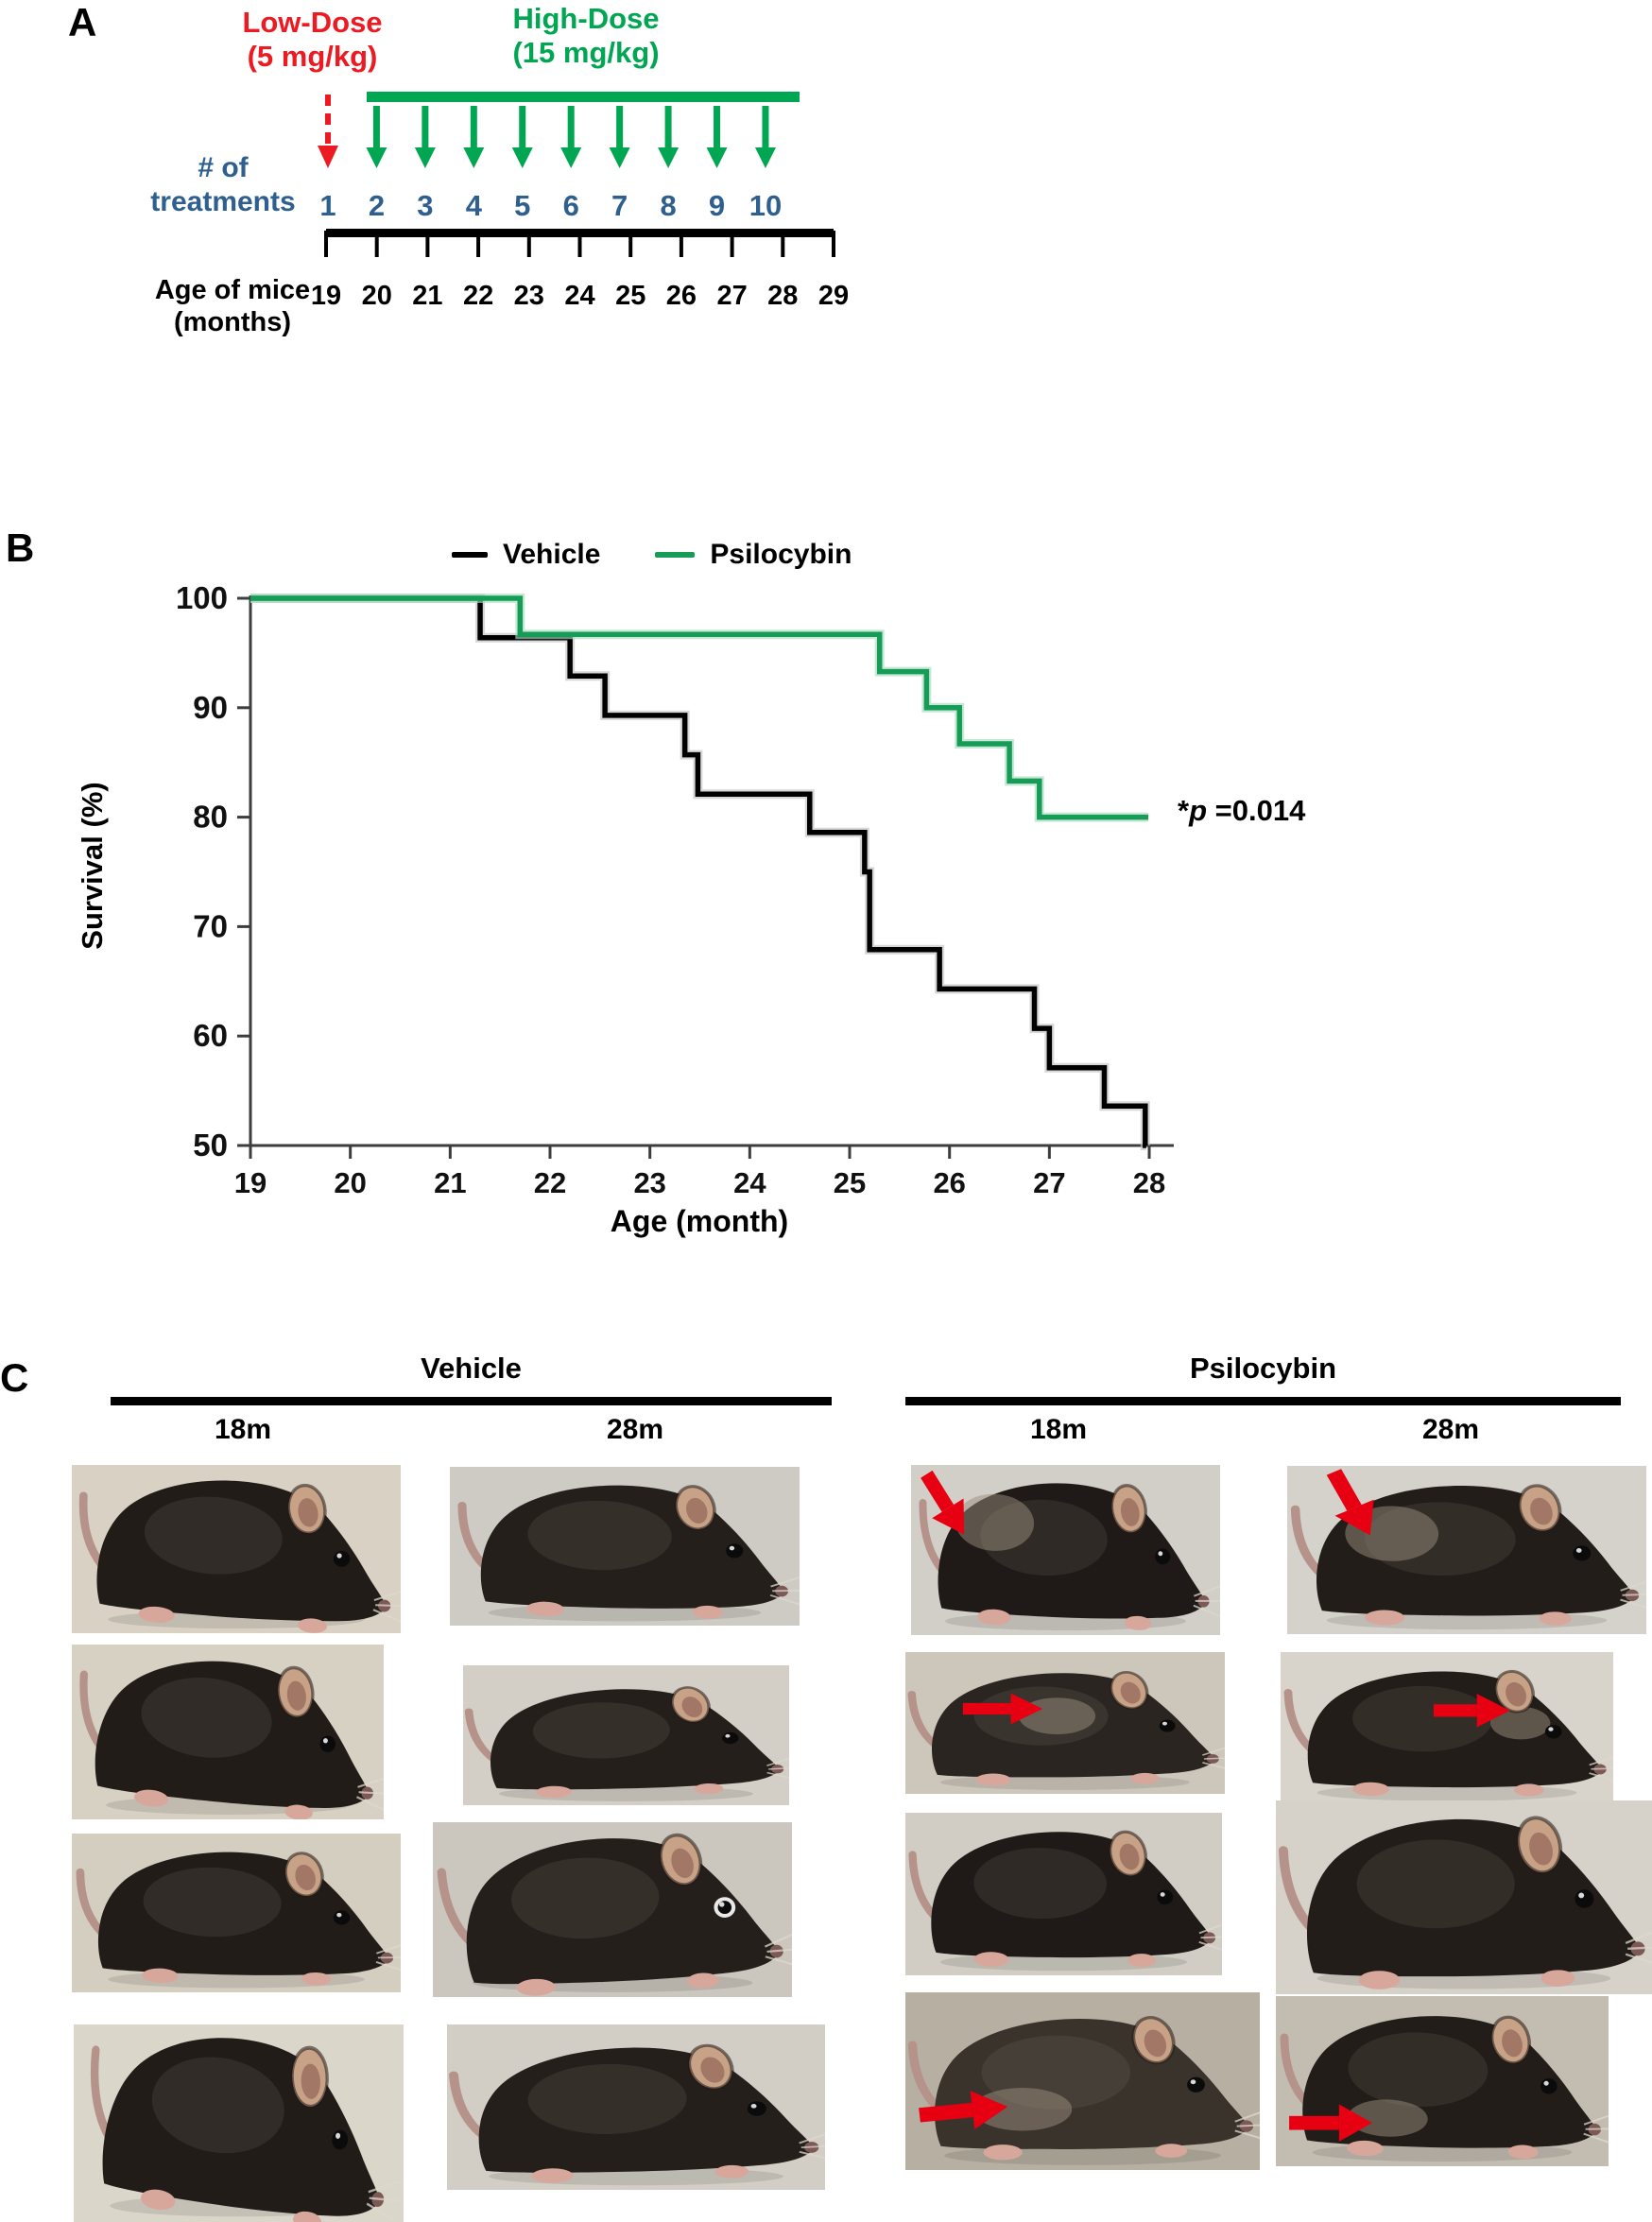 The width and height of the screenshot is (1652, 2222). Describe the element at coordinates (583, 97) in the screenshot. I see `high-dose-bar` at that location.